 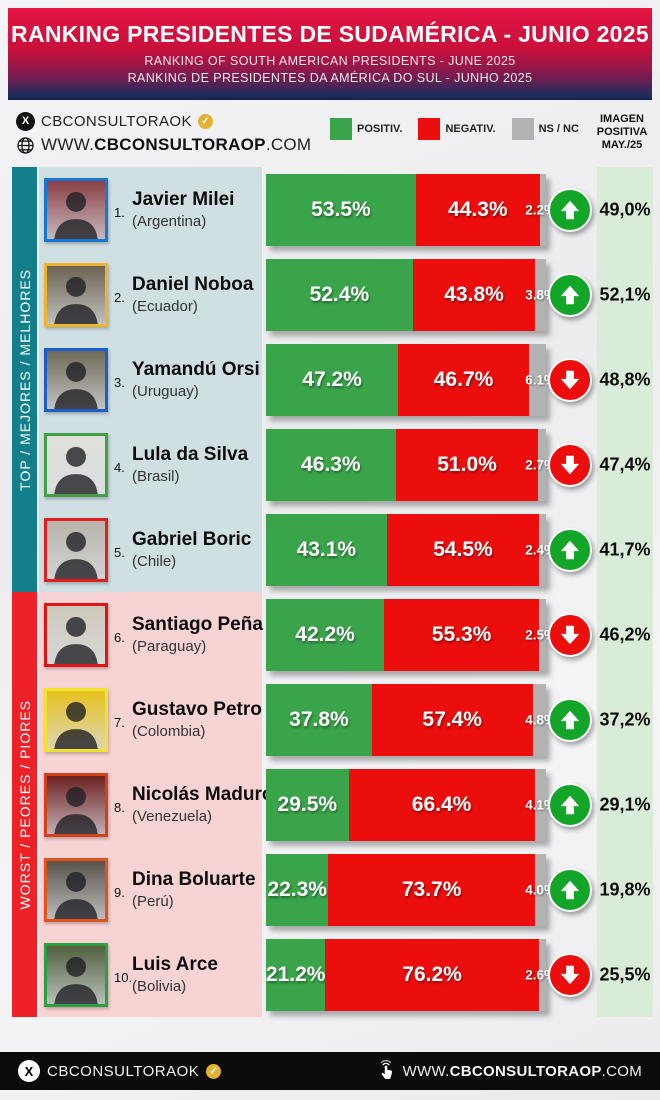 What do you see at coordinates (25, 145) in the screenshot?
I see `globe-icon` at bounding box center [25, 145].